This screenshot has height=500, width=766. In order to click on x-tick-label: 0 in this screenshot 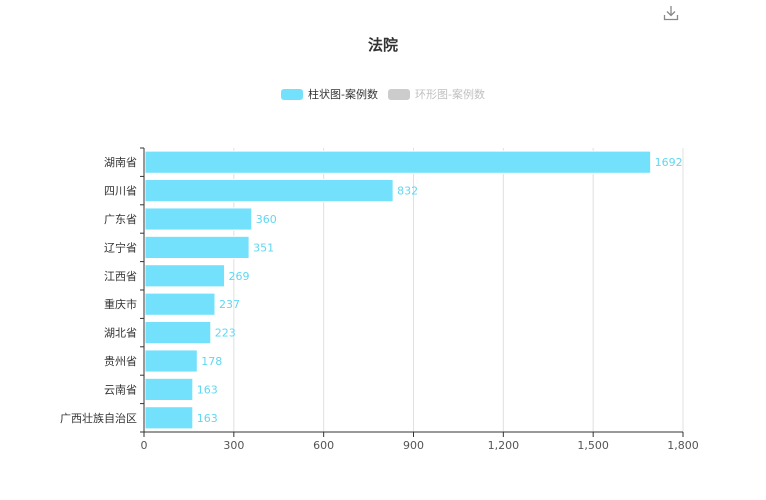, I will do `click(144, 445)`.